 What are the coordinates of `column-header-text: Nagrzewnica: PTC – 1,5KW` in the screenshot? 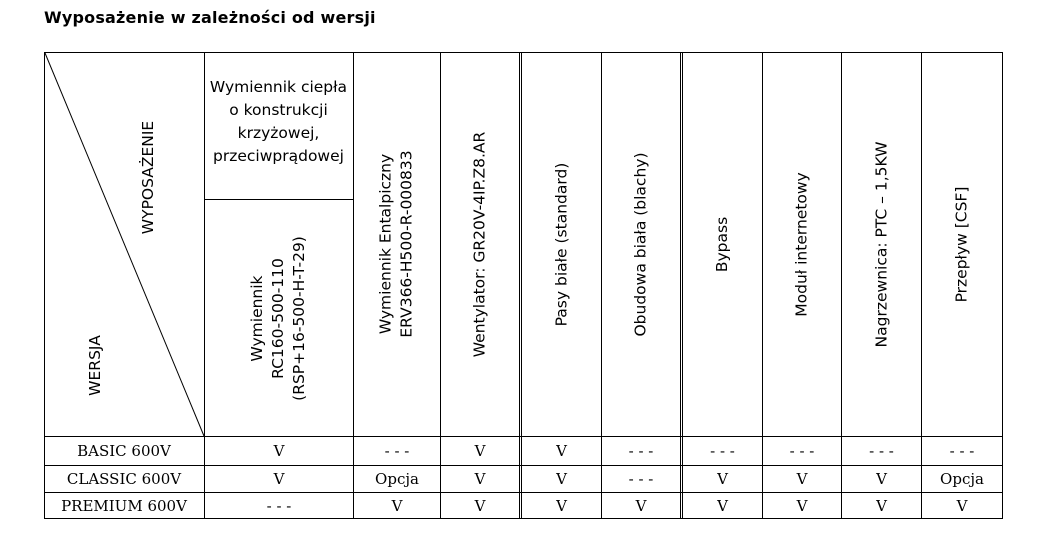 It's located at (881, 244).